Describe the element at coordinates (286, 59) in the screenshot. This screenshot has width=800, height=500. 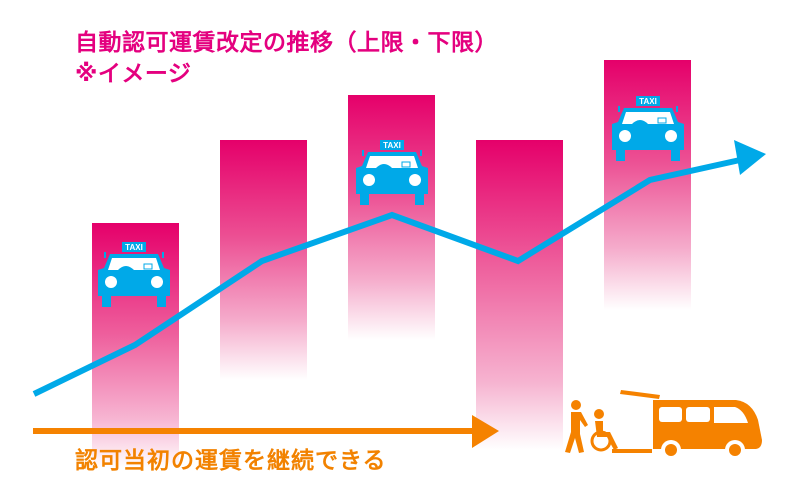
I see `chart-title: 自動認可運賃改定の推移（上限・下限） ※イメージ` at that location.